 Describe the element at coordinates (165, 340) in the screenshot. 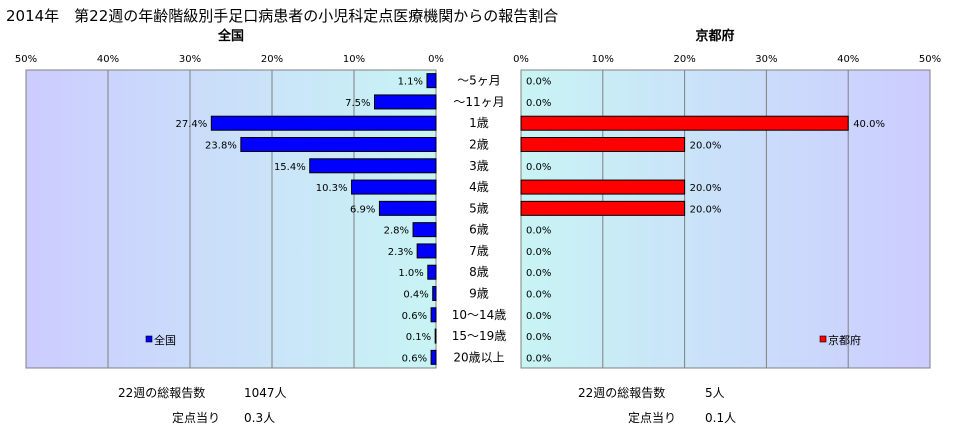

I see `national-legend-label: 全国` at that location.